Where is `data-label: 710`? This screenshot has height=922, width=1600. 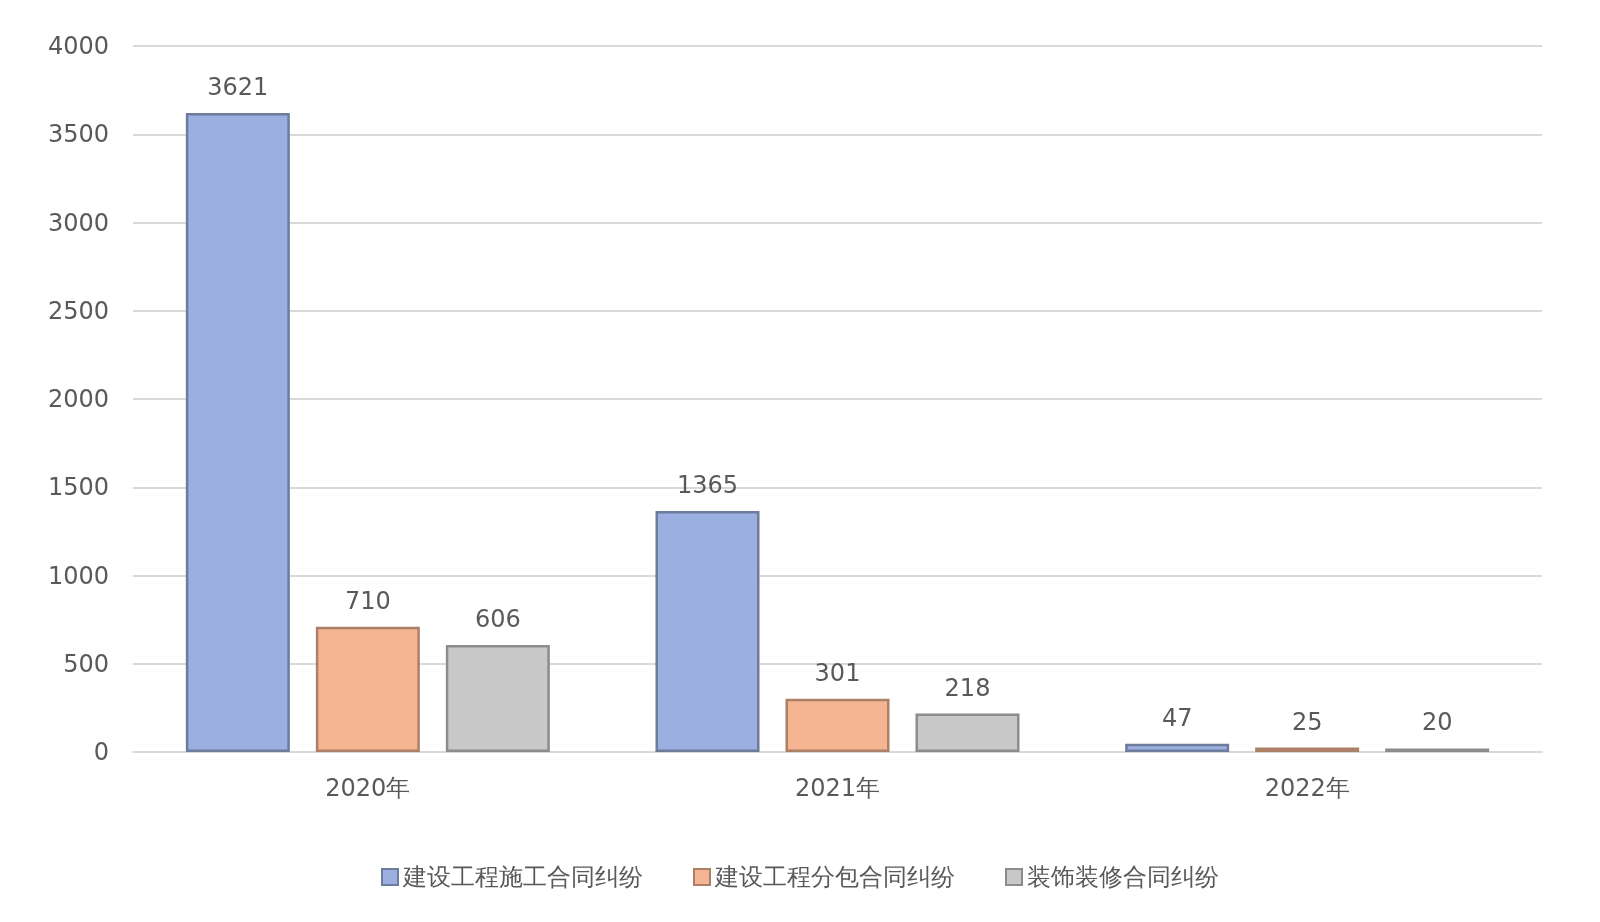 data-label: 710 is located at coordinates (367, 600).